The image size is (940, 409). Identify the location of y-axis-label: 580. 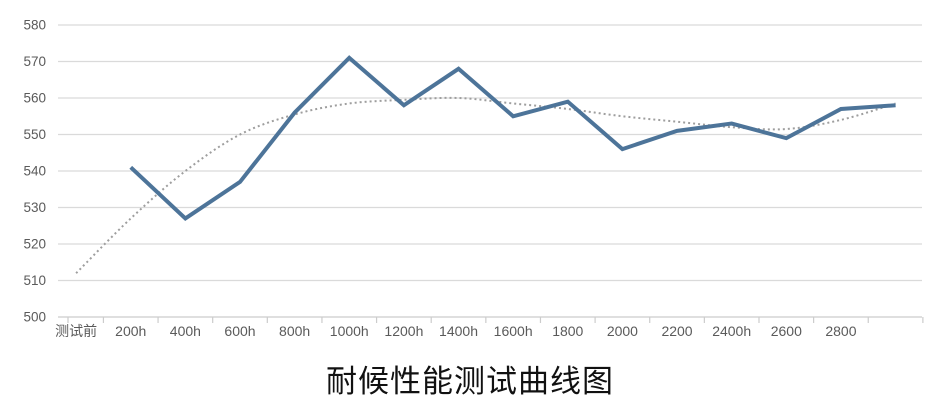
(34, 25).